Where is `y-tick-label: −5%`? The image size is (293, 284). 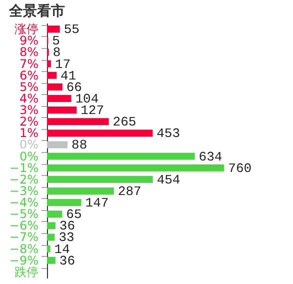
y-tick-label: −5% is located at coordinates (23, 214).